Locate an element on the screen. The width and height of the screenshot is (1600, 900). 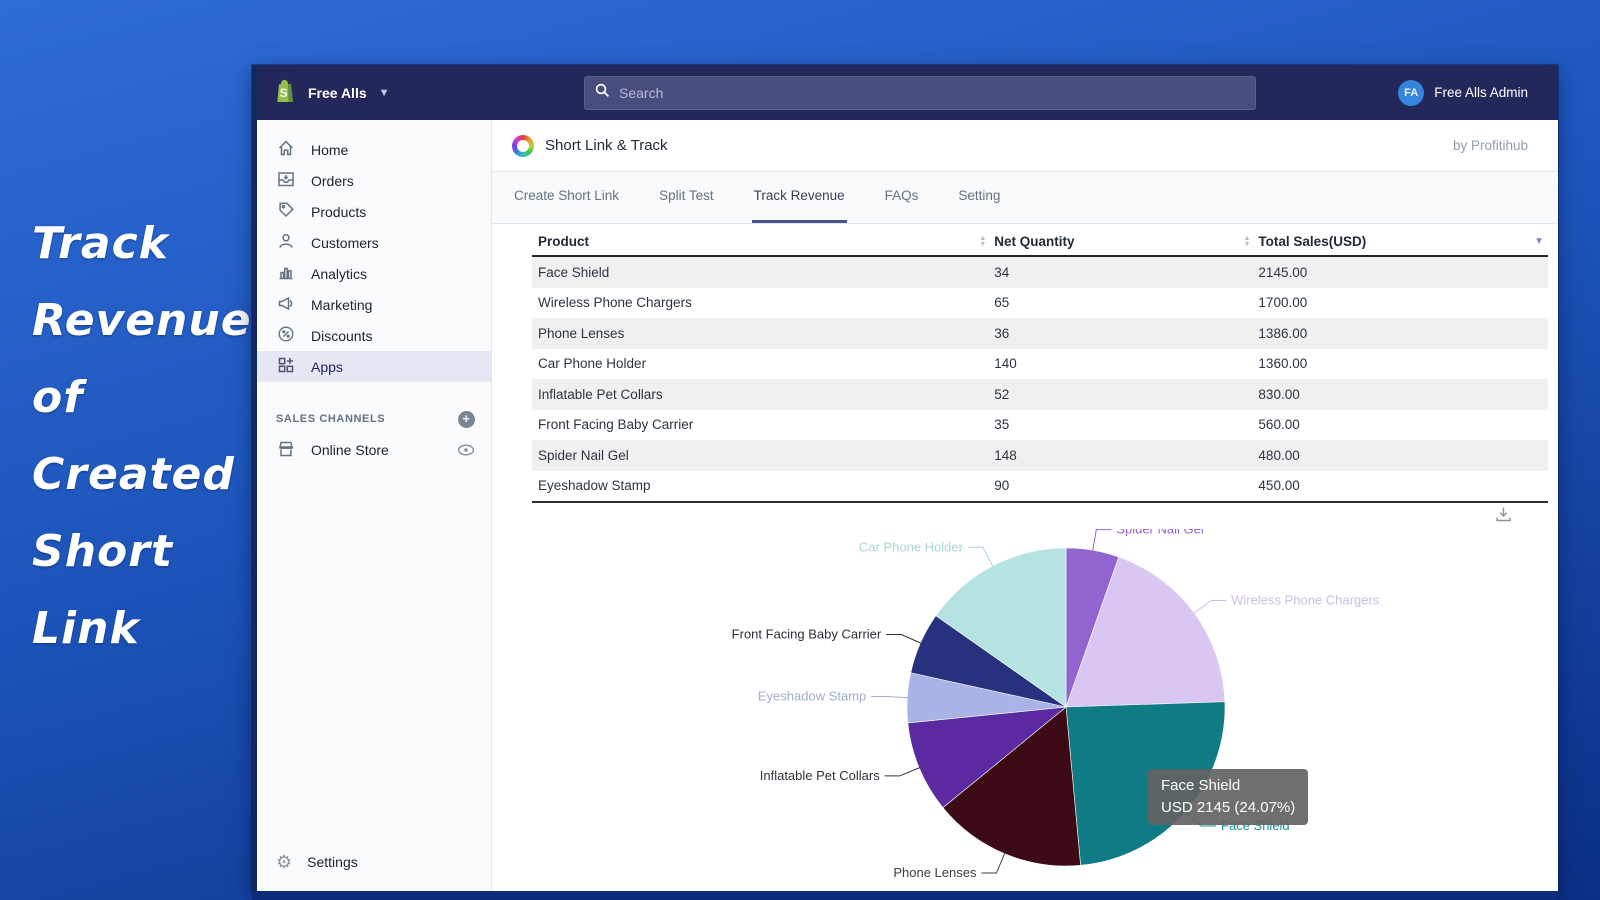
sidebar-item-online-store: Online Store is located at coordinates (374, 450).